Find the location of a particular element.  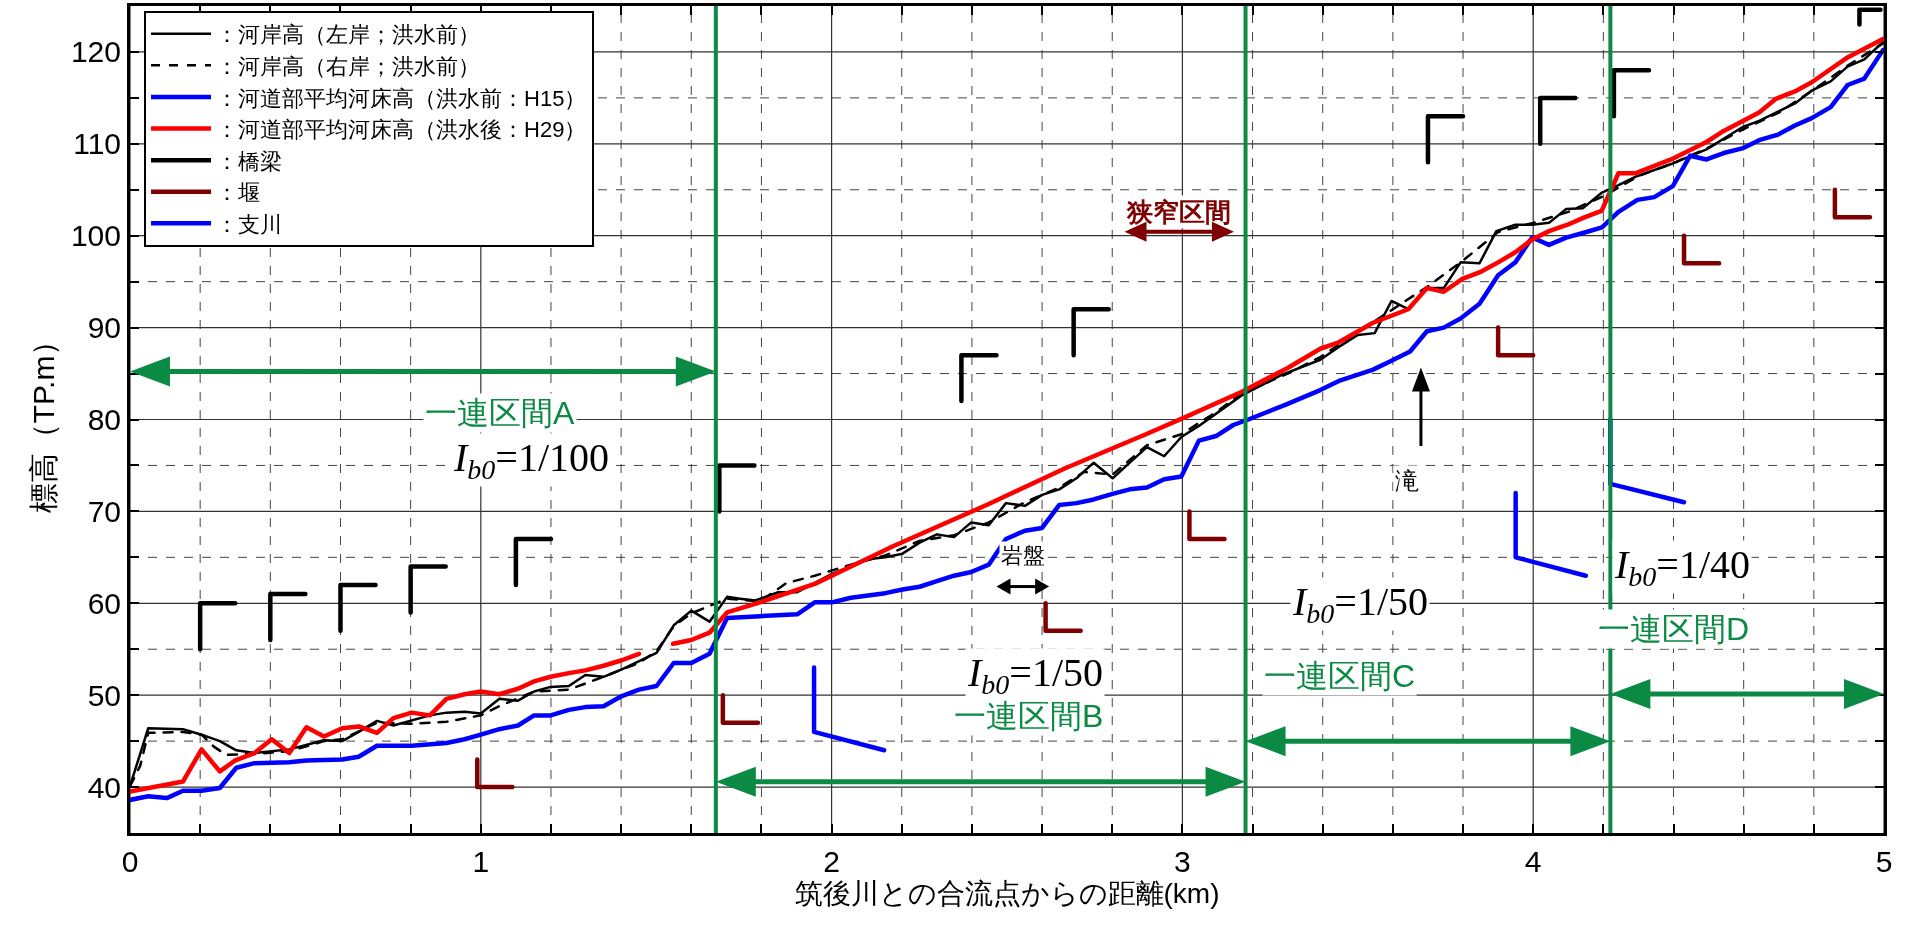

legend-label: ：河道部平均河床高（洪水後：H29） is located at coordinates (401, 130).